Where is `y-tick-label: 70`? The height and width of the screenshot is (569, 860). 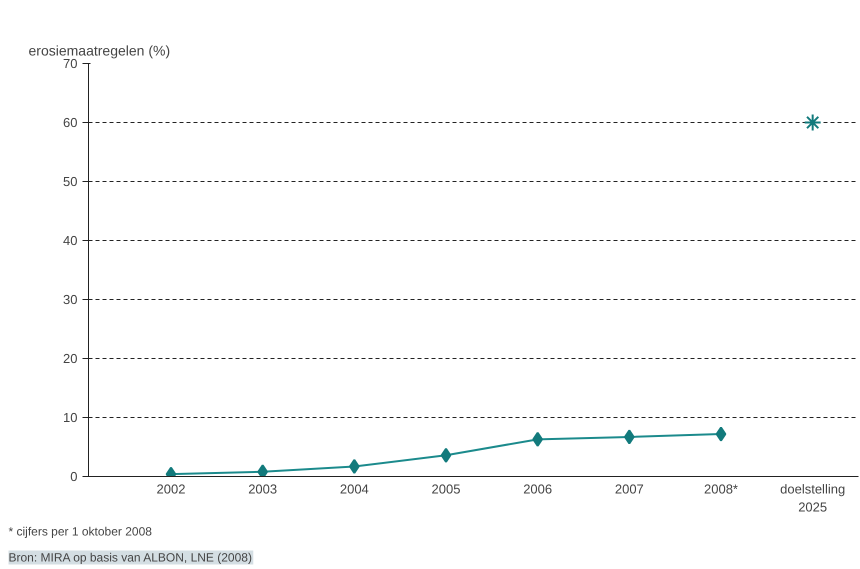
y-tick-label: 70 is located at coordinates (70, 63).